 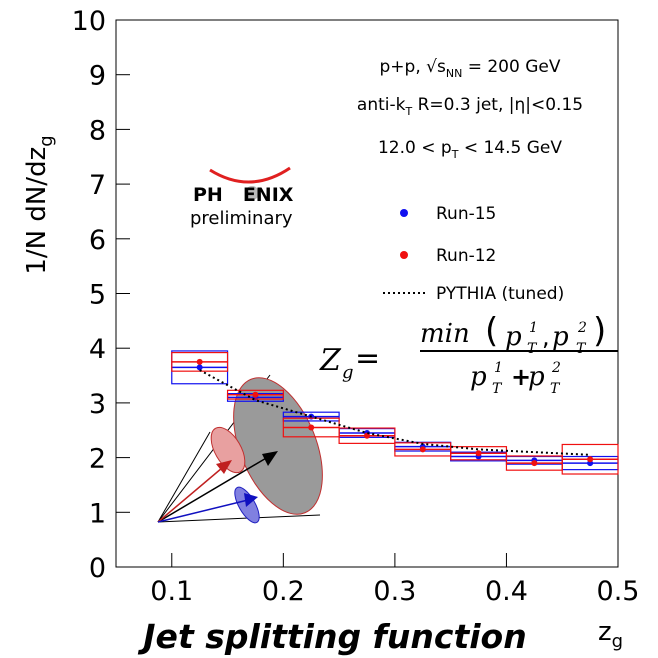 I want to click on annotation: 12.0 < pT < 14.5 GeV, so click(x=470, y=149).